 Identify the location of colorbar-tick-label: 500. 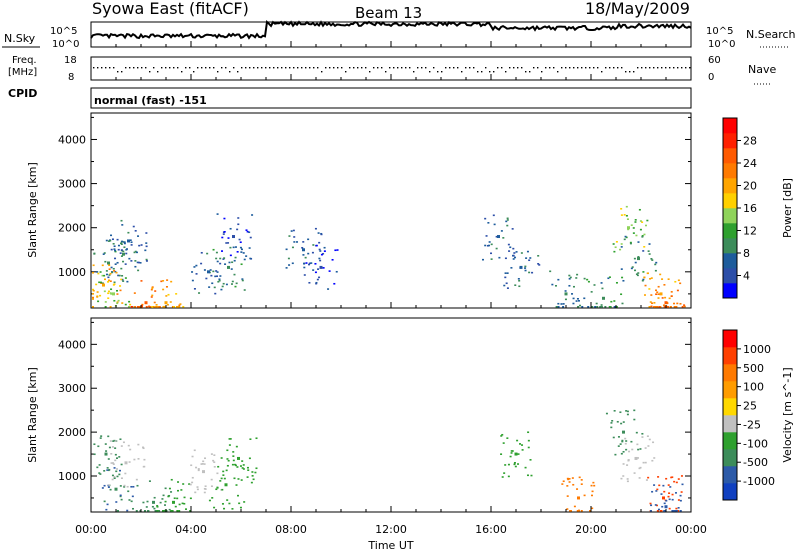
(753, 368).